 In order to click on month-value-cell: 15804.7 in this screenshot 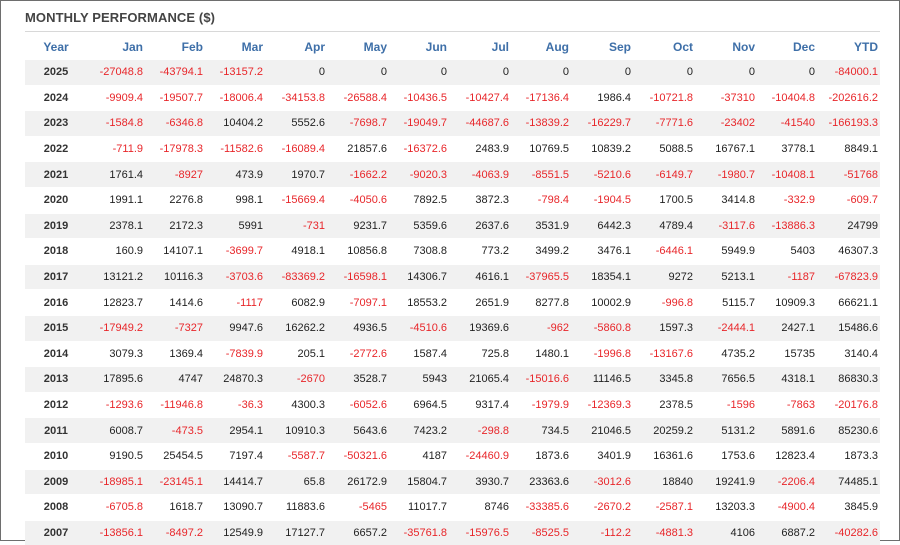, I will do `click(419, 482)`.